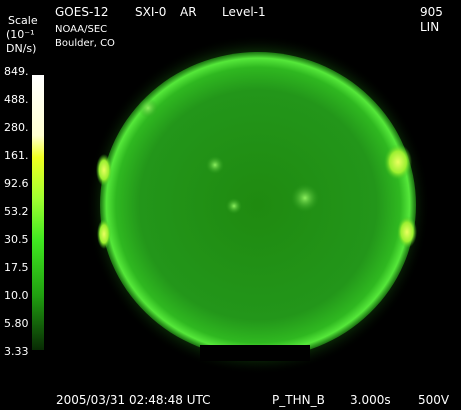 The height and width of the screenshot is (410, 461). Describe the element at coordinates (133, 400) in the screenshot. I see `timestamp: 2005/03/31 02:48:48 UTC` at that location.